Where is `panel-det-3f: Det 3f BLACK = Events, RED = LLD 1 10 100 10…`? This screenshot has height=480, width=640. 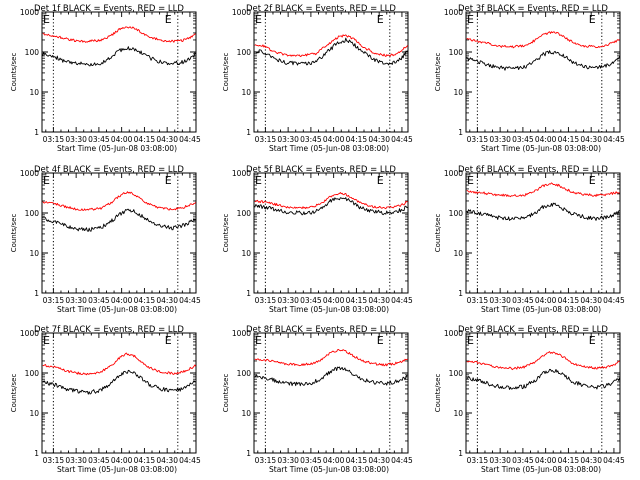 panel-det-3f: Det 3f BLACK = Events, RED = LLD 1 10 100 10… is located at coordinates (529, 78).